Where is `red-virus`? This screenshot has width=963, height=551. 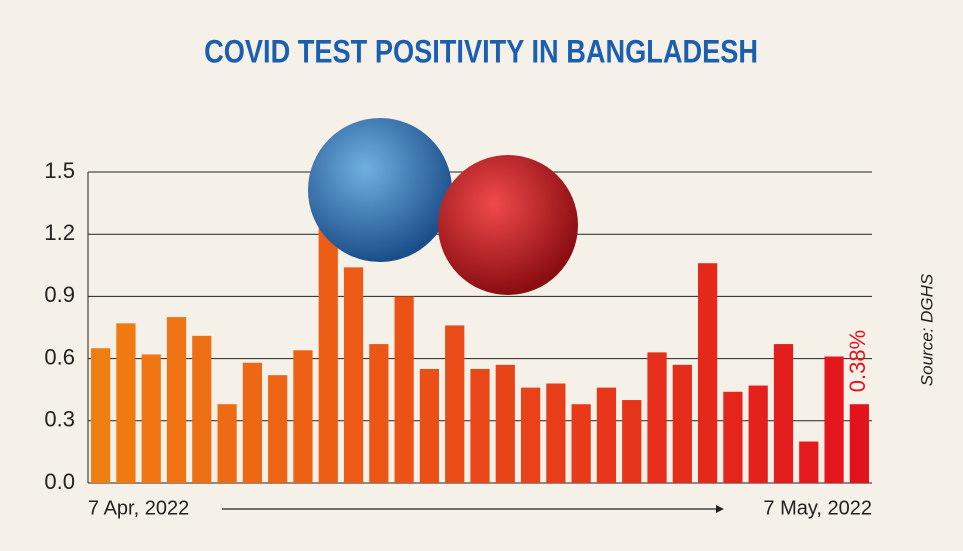 red-virus is located at coordinates (508, 225).